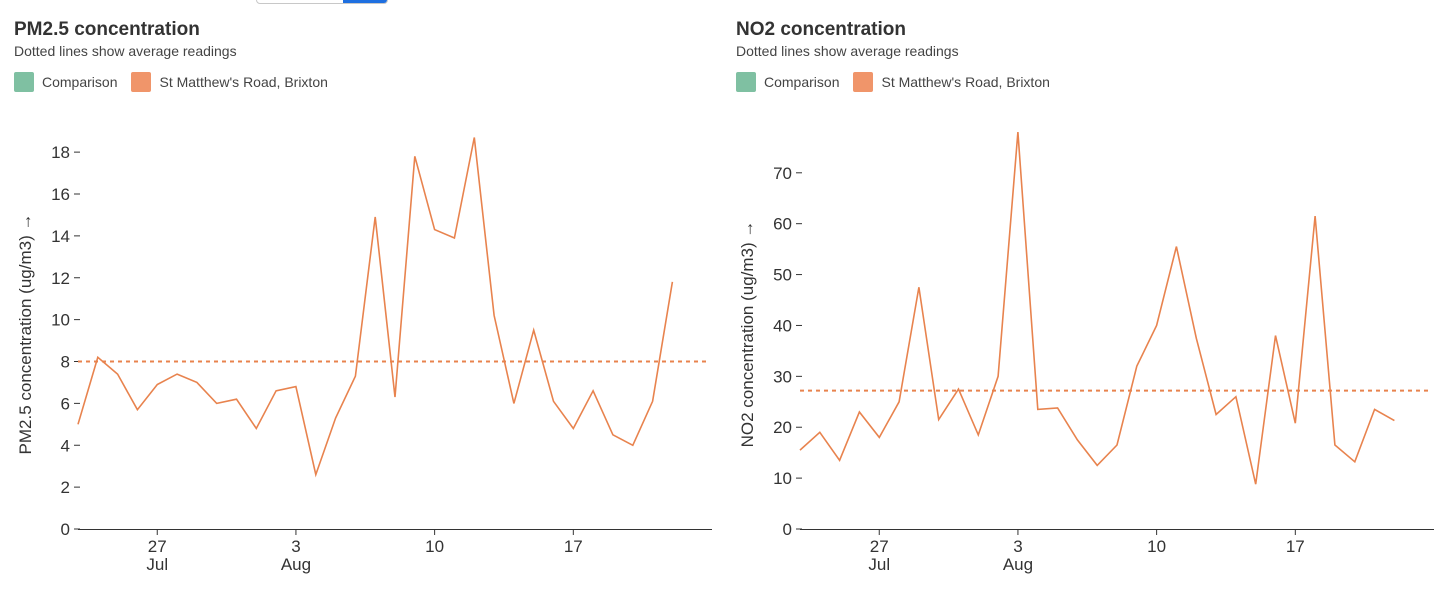 This screenshot has height=599, width=1456. Describe the element at coordinates (782, 224) in the screenshot. I see `y-tick-label: 60` at that location.